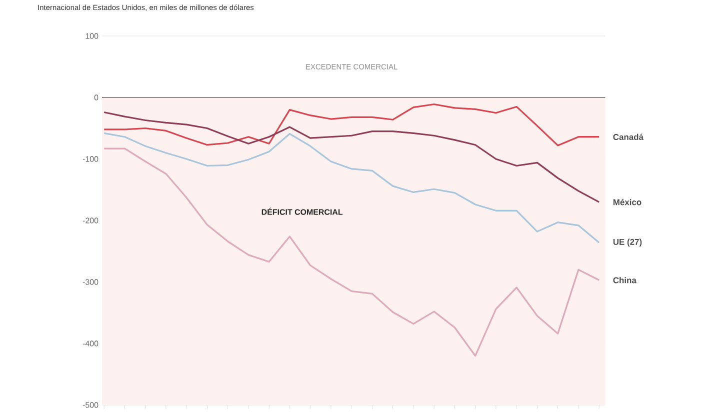 The width and height of the screenshot is (720, 416). I want to click on series-label: Canadá, so click(628, 137).